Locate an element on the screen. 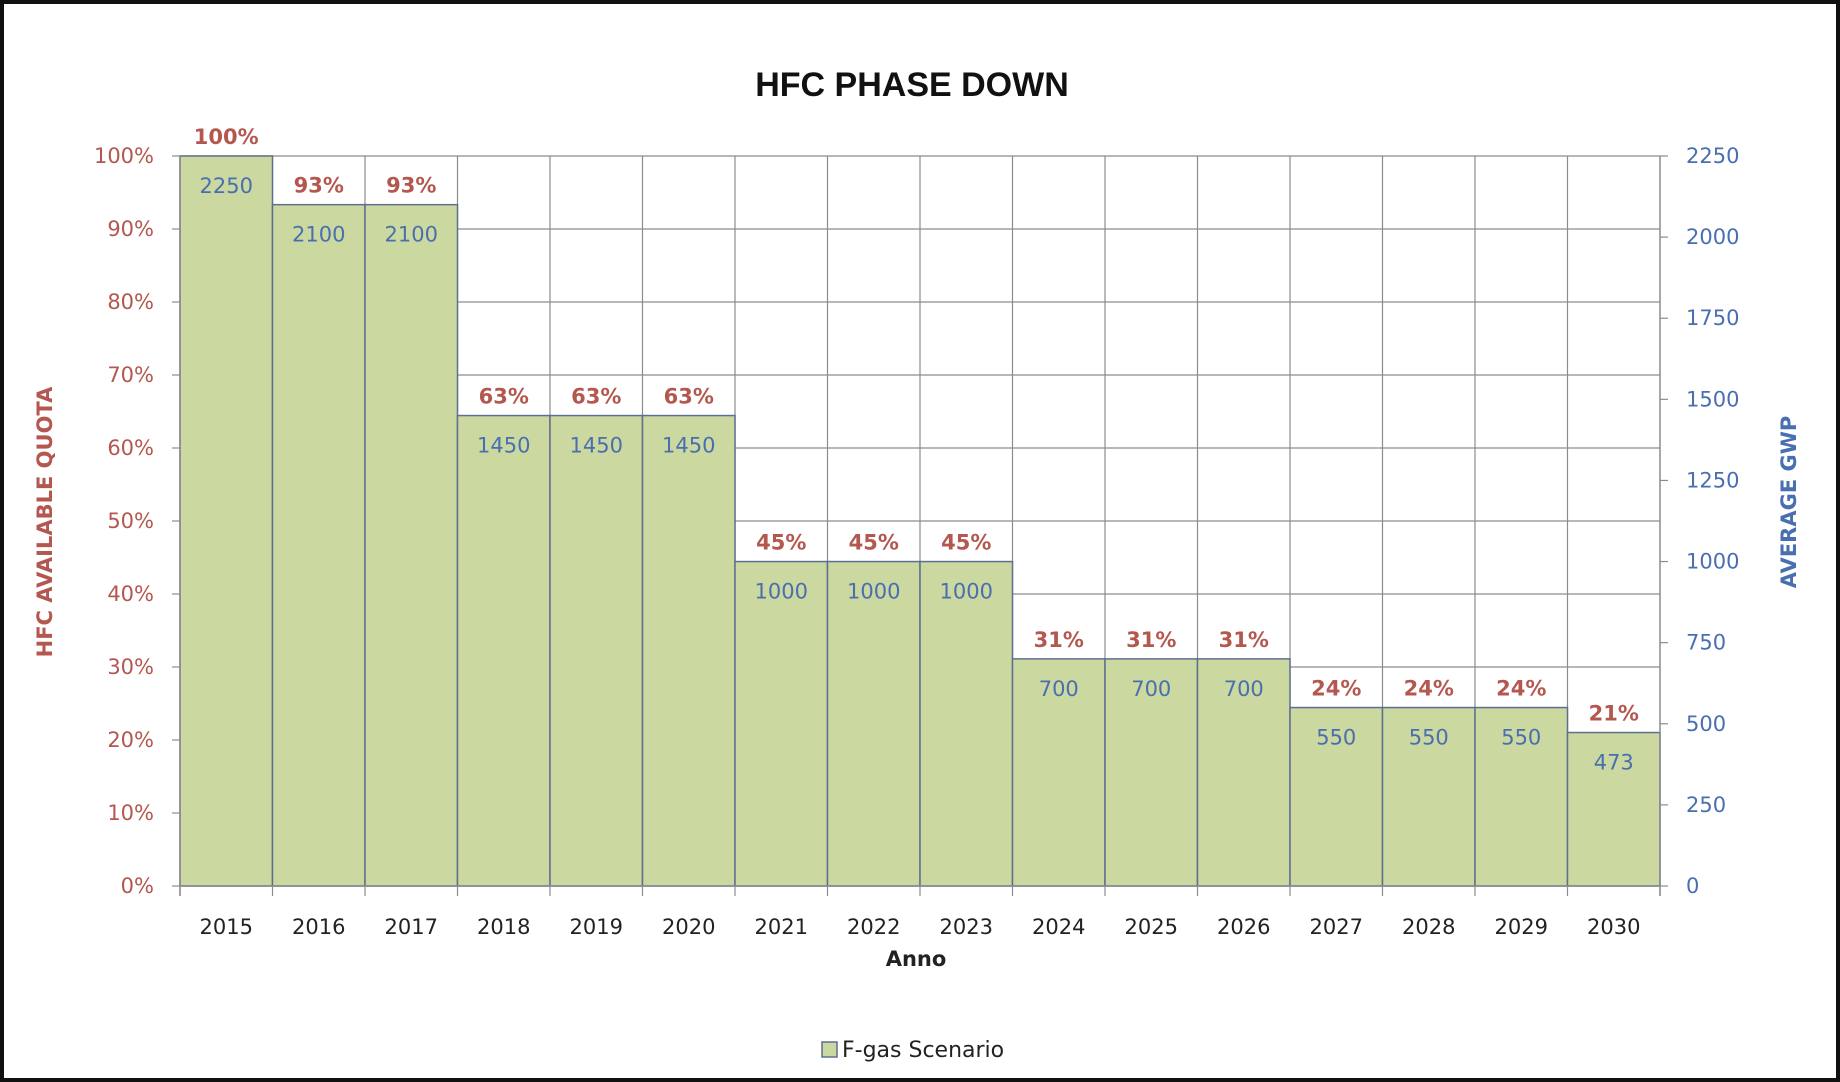  bar-2023 is located at coordinates (966, 723).